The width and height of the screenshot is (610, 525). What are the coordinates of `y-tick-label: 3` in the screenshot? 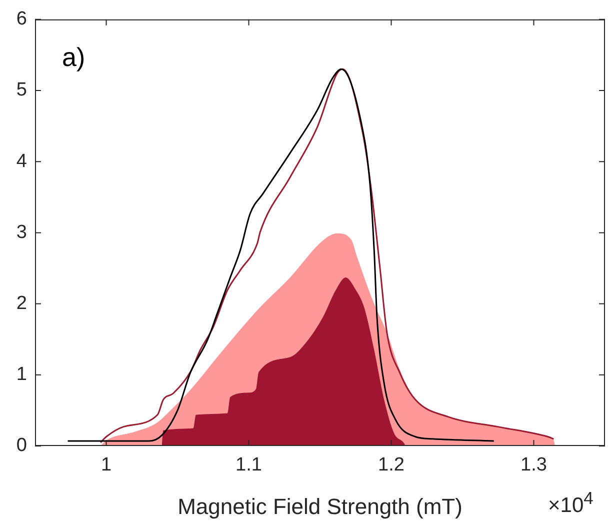 It's located at (21, 232).